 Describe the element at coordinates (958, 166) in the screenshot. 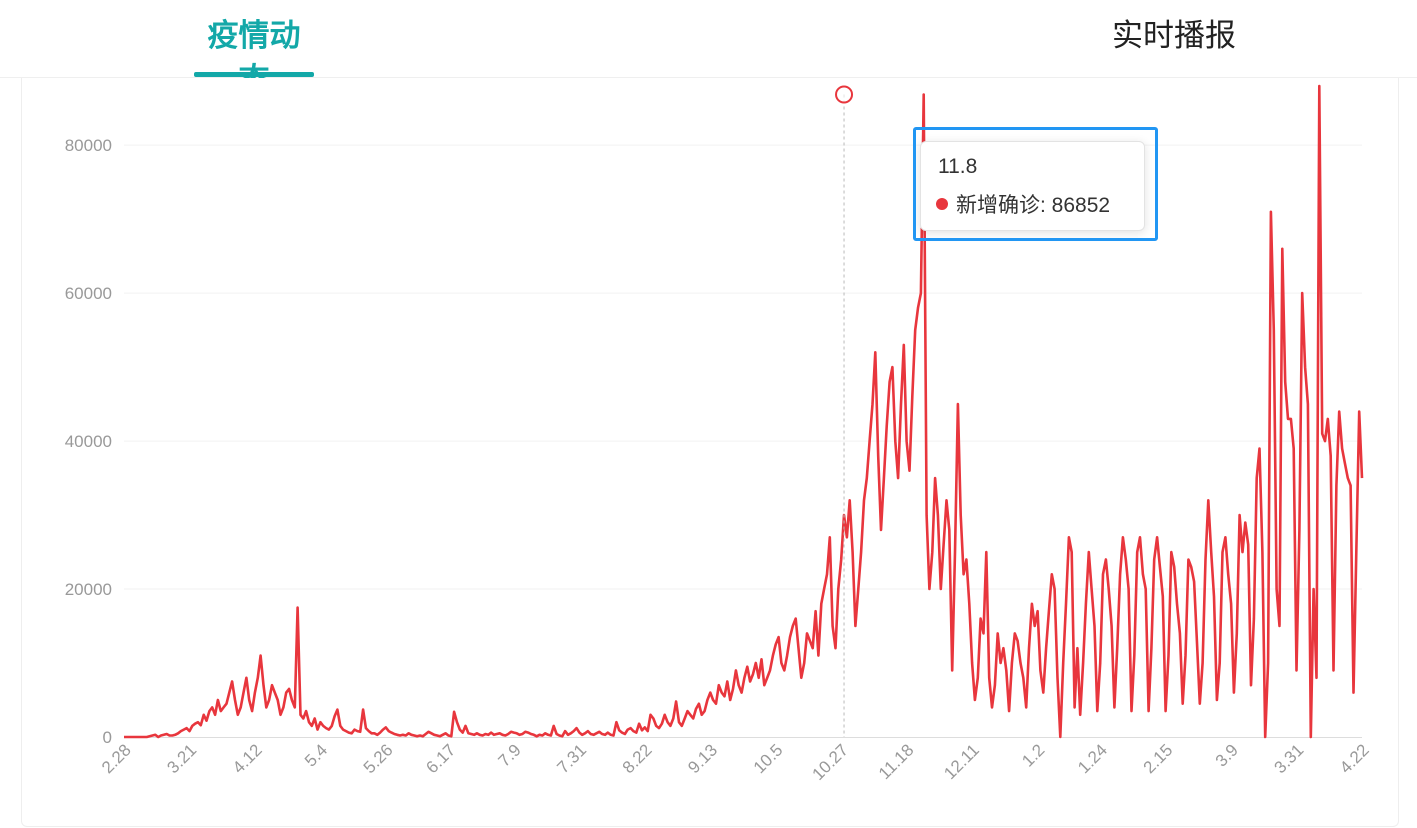

I see `tooltip-date: 11.8` at that location.